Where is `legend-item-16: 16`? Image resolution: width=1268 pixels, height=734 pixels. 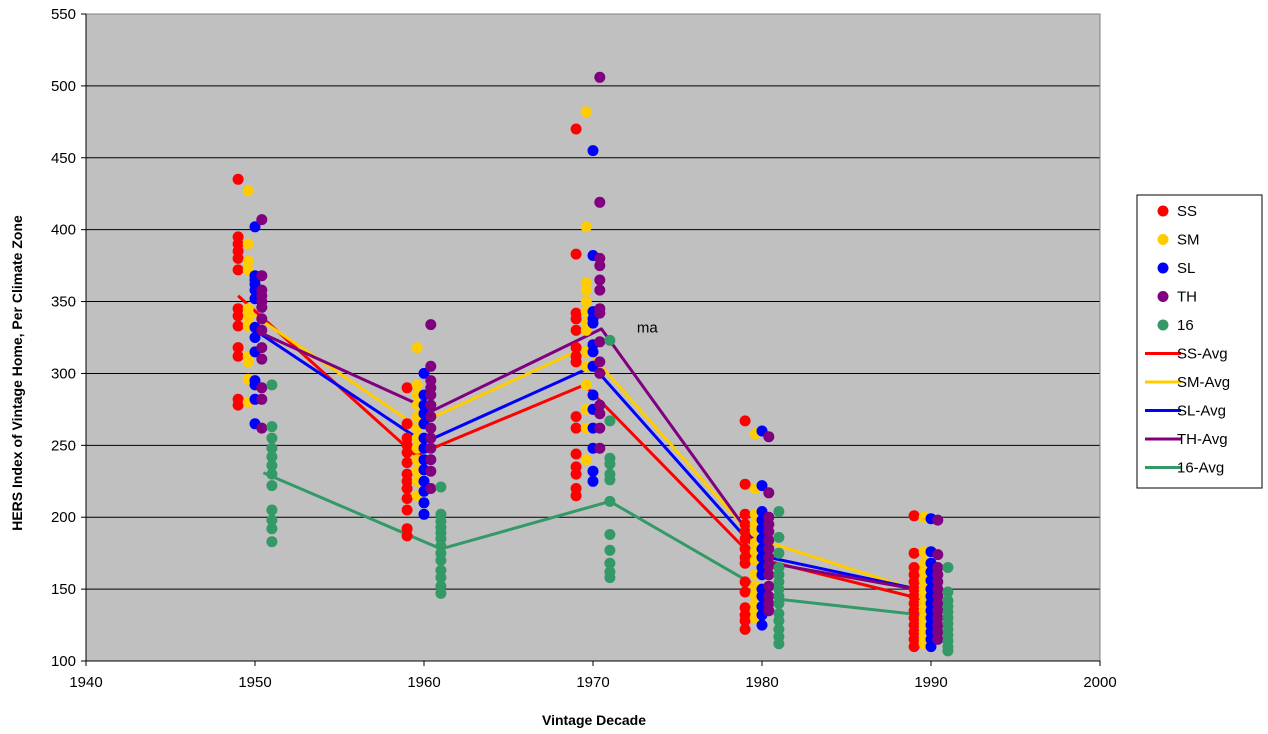 legend-item-16: 16 is located at coordinates (1175, 325).